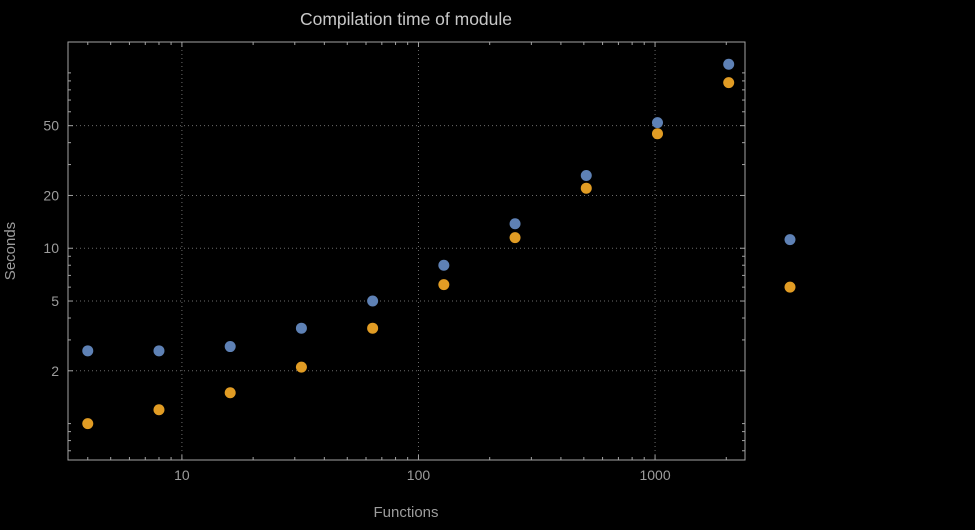  What do you see at coordinates (55, 301) in the screenshot?
I see `y-tick-label: 5` at bounding box center [55, 301].